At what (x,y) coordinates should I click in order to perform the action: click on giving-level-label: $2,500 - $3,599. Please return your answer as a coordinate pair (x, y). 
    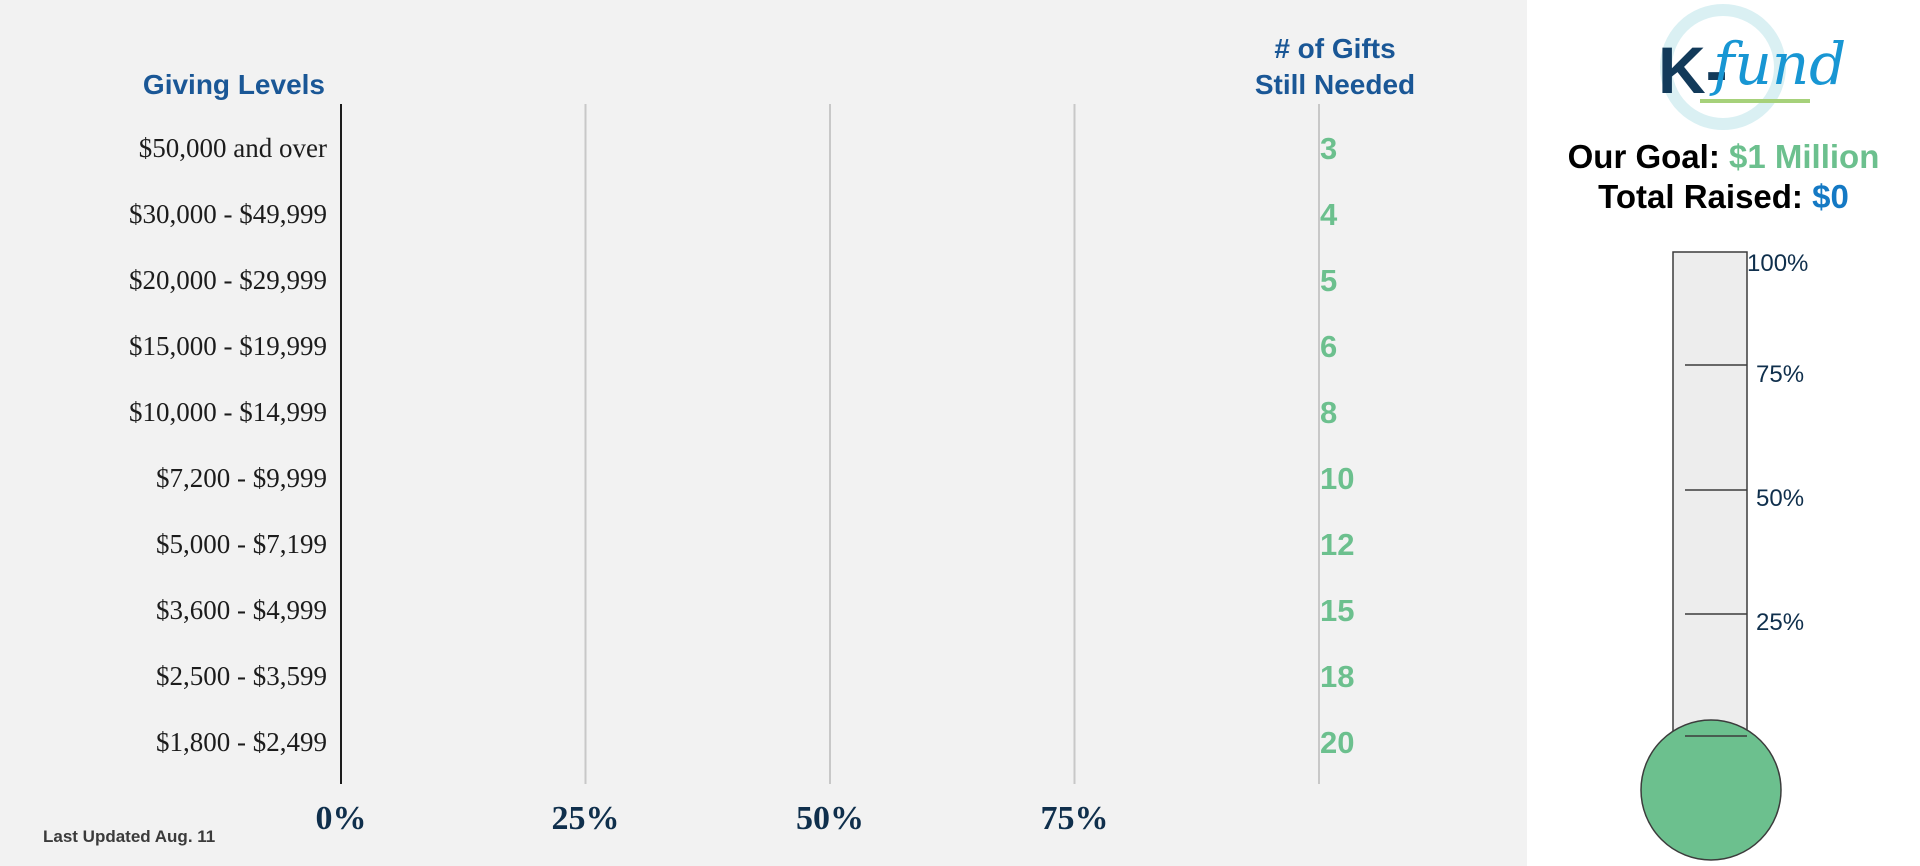
    Looking at the image, I should click on (241, 676).